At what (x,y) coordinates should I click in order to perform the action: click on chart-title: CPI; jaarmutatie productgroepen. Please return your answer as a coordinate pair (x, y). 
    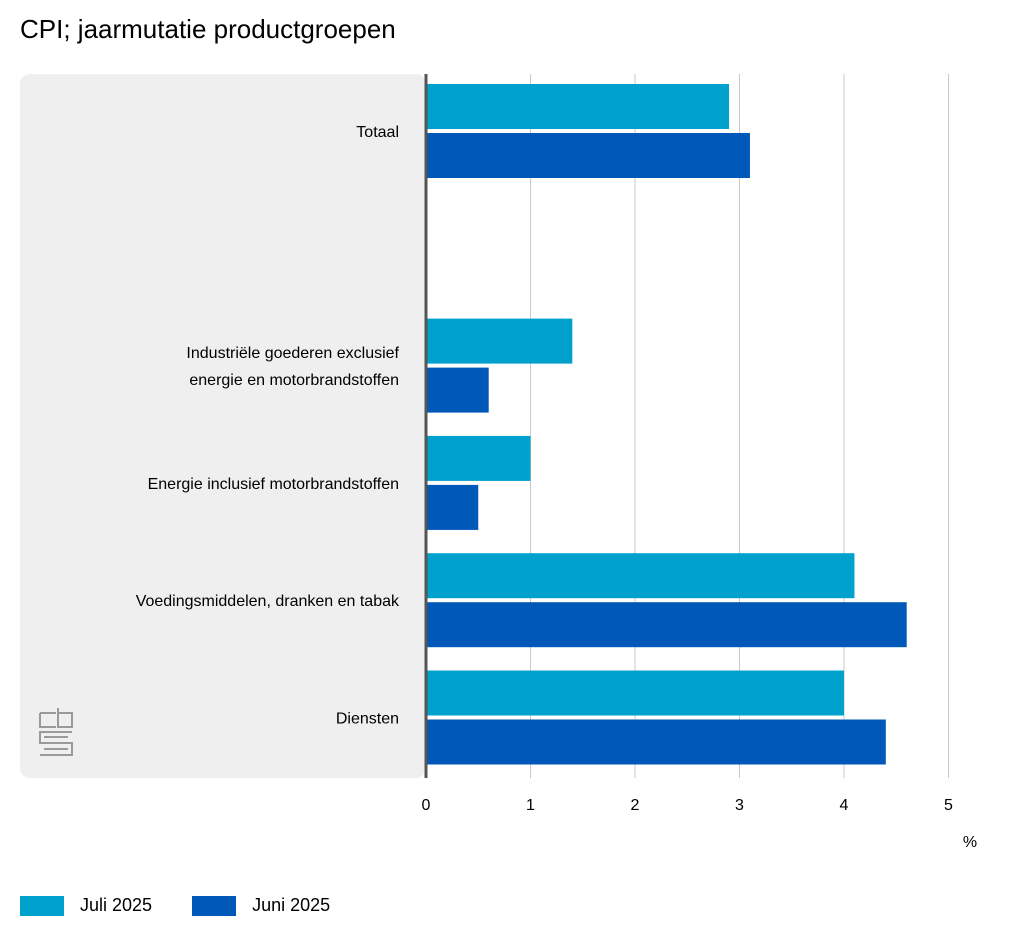
    Looking at the image, I should click on (208, 29).